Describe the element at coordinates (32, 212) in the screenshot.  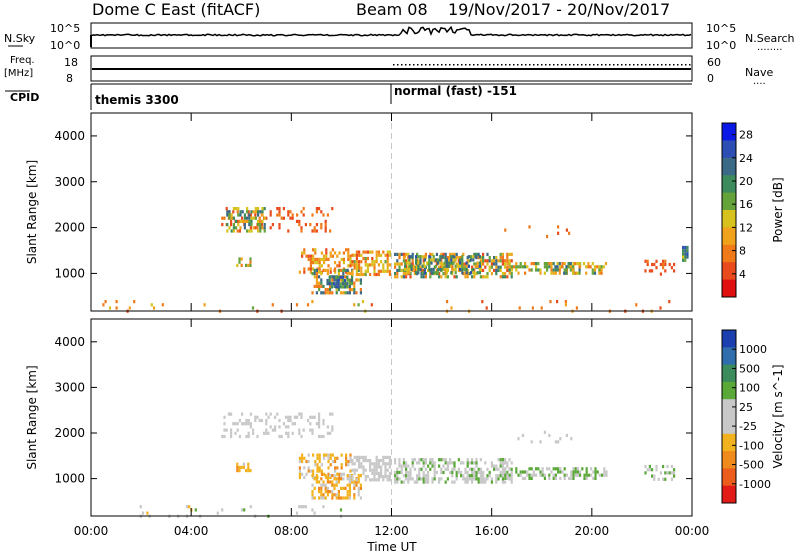
I see `y-axis-label: Slant Range [km]` at that location.